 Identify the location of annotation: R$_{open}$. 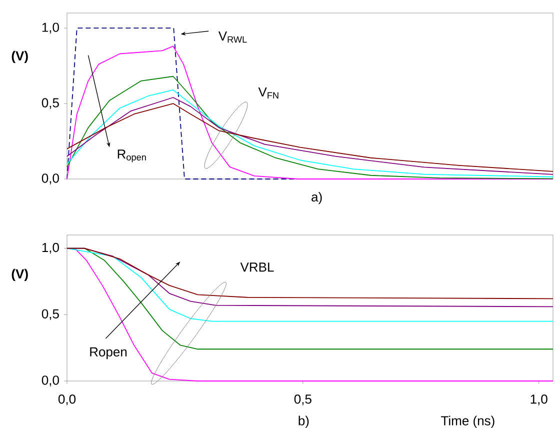
(132, 156).